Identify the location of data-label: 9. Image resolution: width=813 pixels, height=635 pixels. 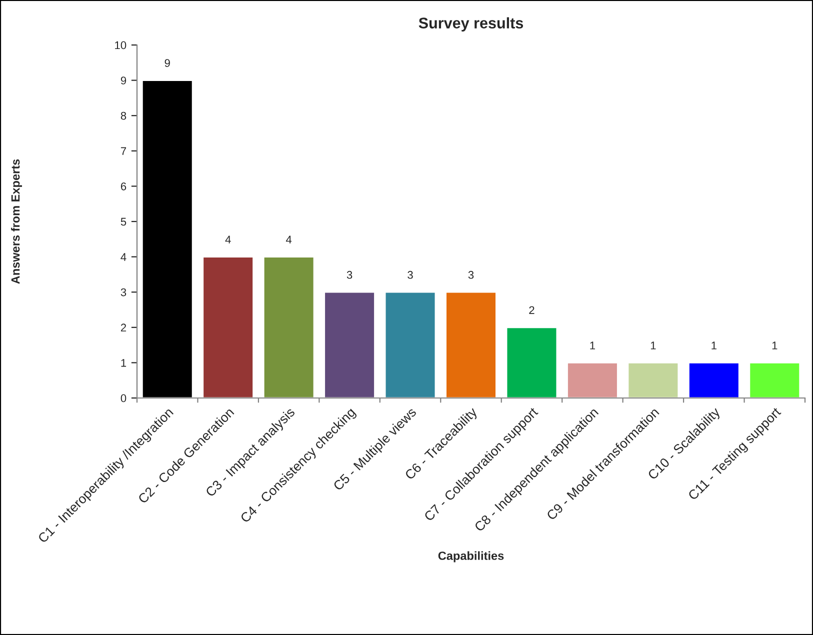
(167, 63).